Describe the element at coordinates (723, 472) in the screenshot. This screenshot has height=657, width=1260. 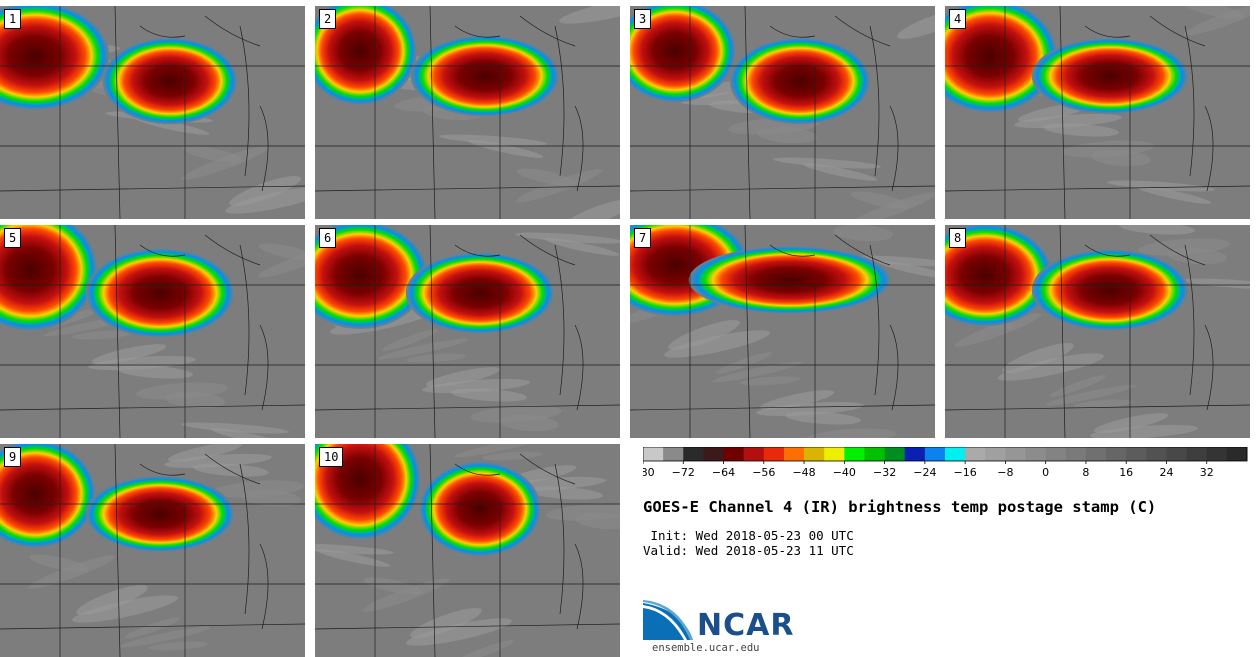
I see `colorbar-tick-label: −64` at that location.